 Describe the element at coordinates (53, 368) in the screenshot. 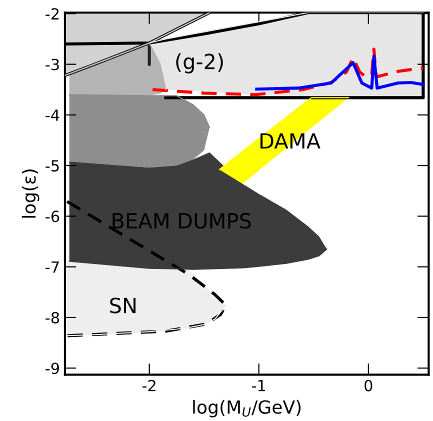

I see `y-tick-label: -9` at that location.